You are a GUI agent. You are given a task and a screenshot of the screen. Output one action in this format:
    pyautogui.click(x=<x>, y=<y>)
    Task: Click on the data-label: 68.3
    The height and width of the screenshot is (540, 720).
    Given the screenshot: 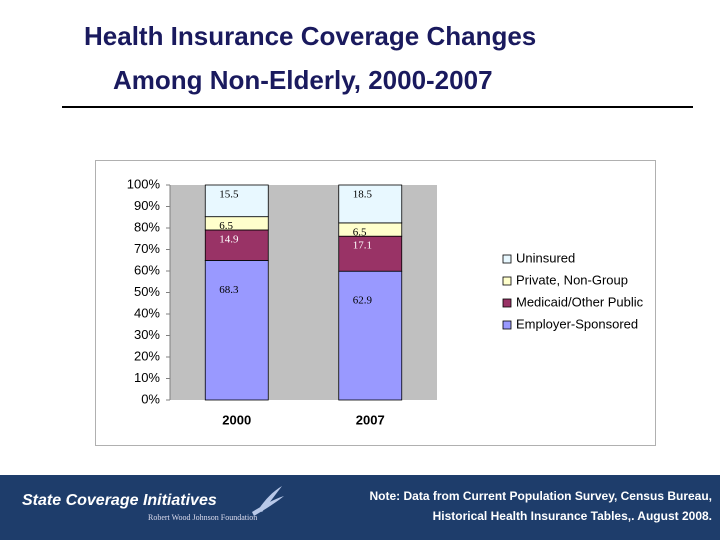 What is the action you would take?
    pyautogui.click(x=229, y=290)
    